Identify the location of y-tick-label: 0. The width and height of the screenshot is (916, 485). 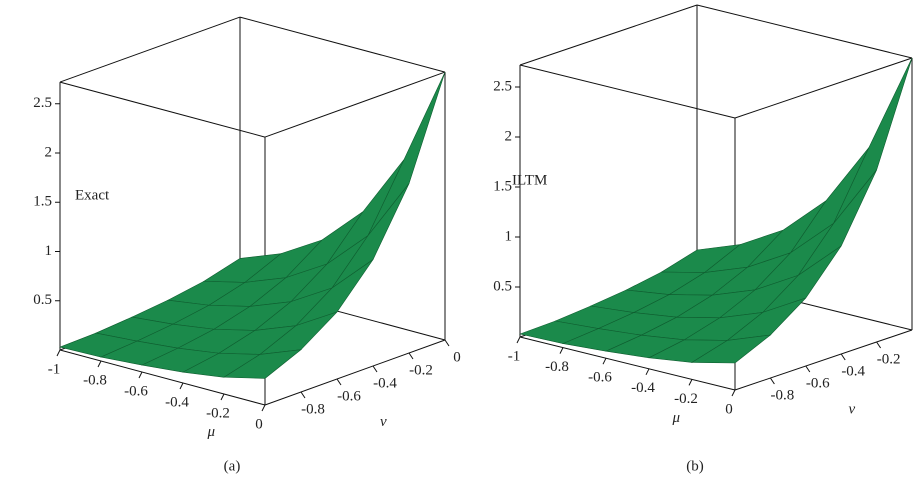
(457, 357).